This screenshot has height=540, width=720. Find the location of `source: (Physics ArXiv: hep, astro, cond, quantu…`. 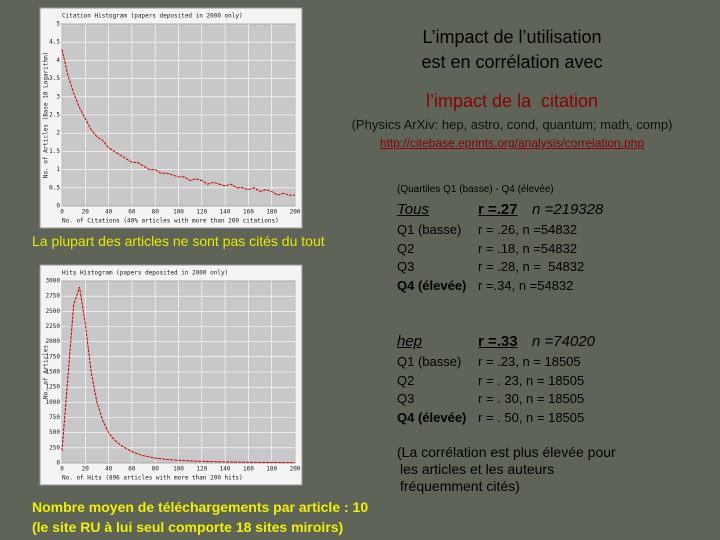

source: (Physics ArXiv: hep, astro, cond, quantu… is located at coordinates (512, 124).